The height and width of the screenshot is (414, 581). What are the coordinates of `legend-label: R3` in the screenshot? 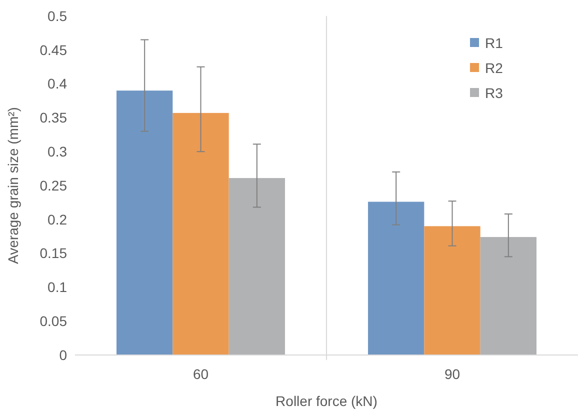 It's located at (494, 92).